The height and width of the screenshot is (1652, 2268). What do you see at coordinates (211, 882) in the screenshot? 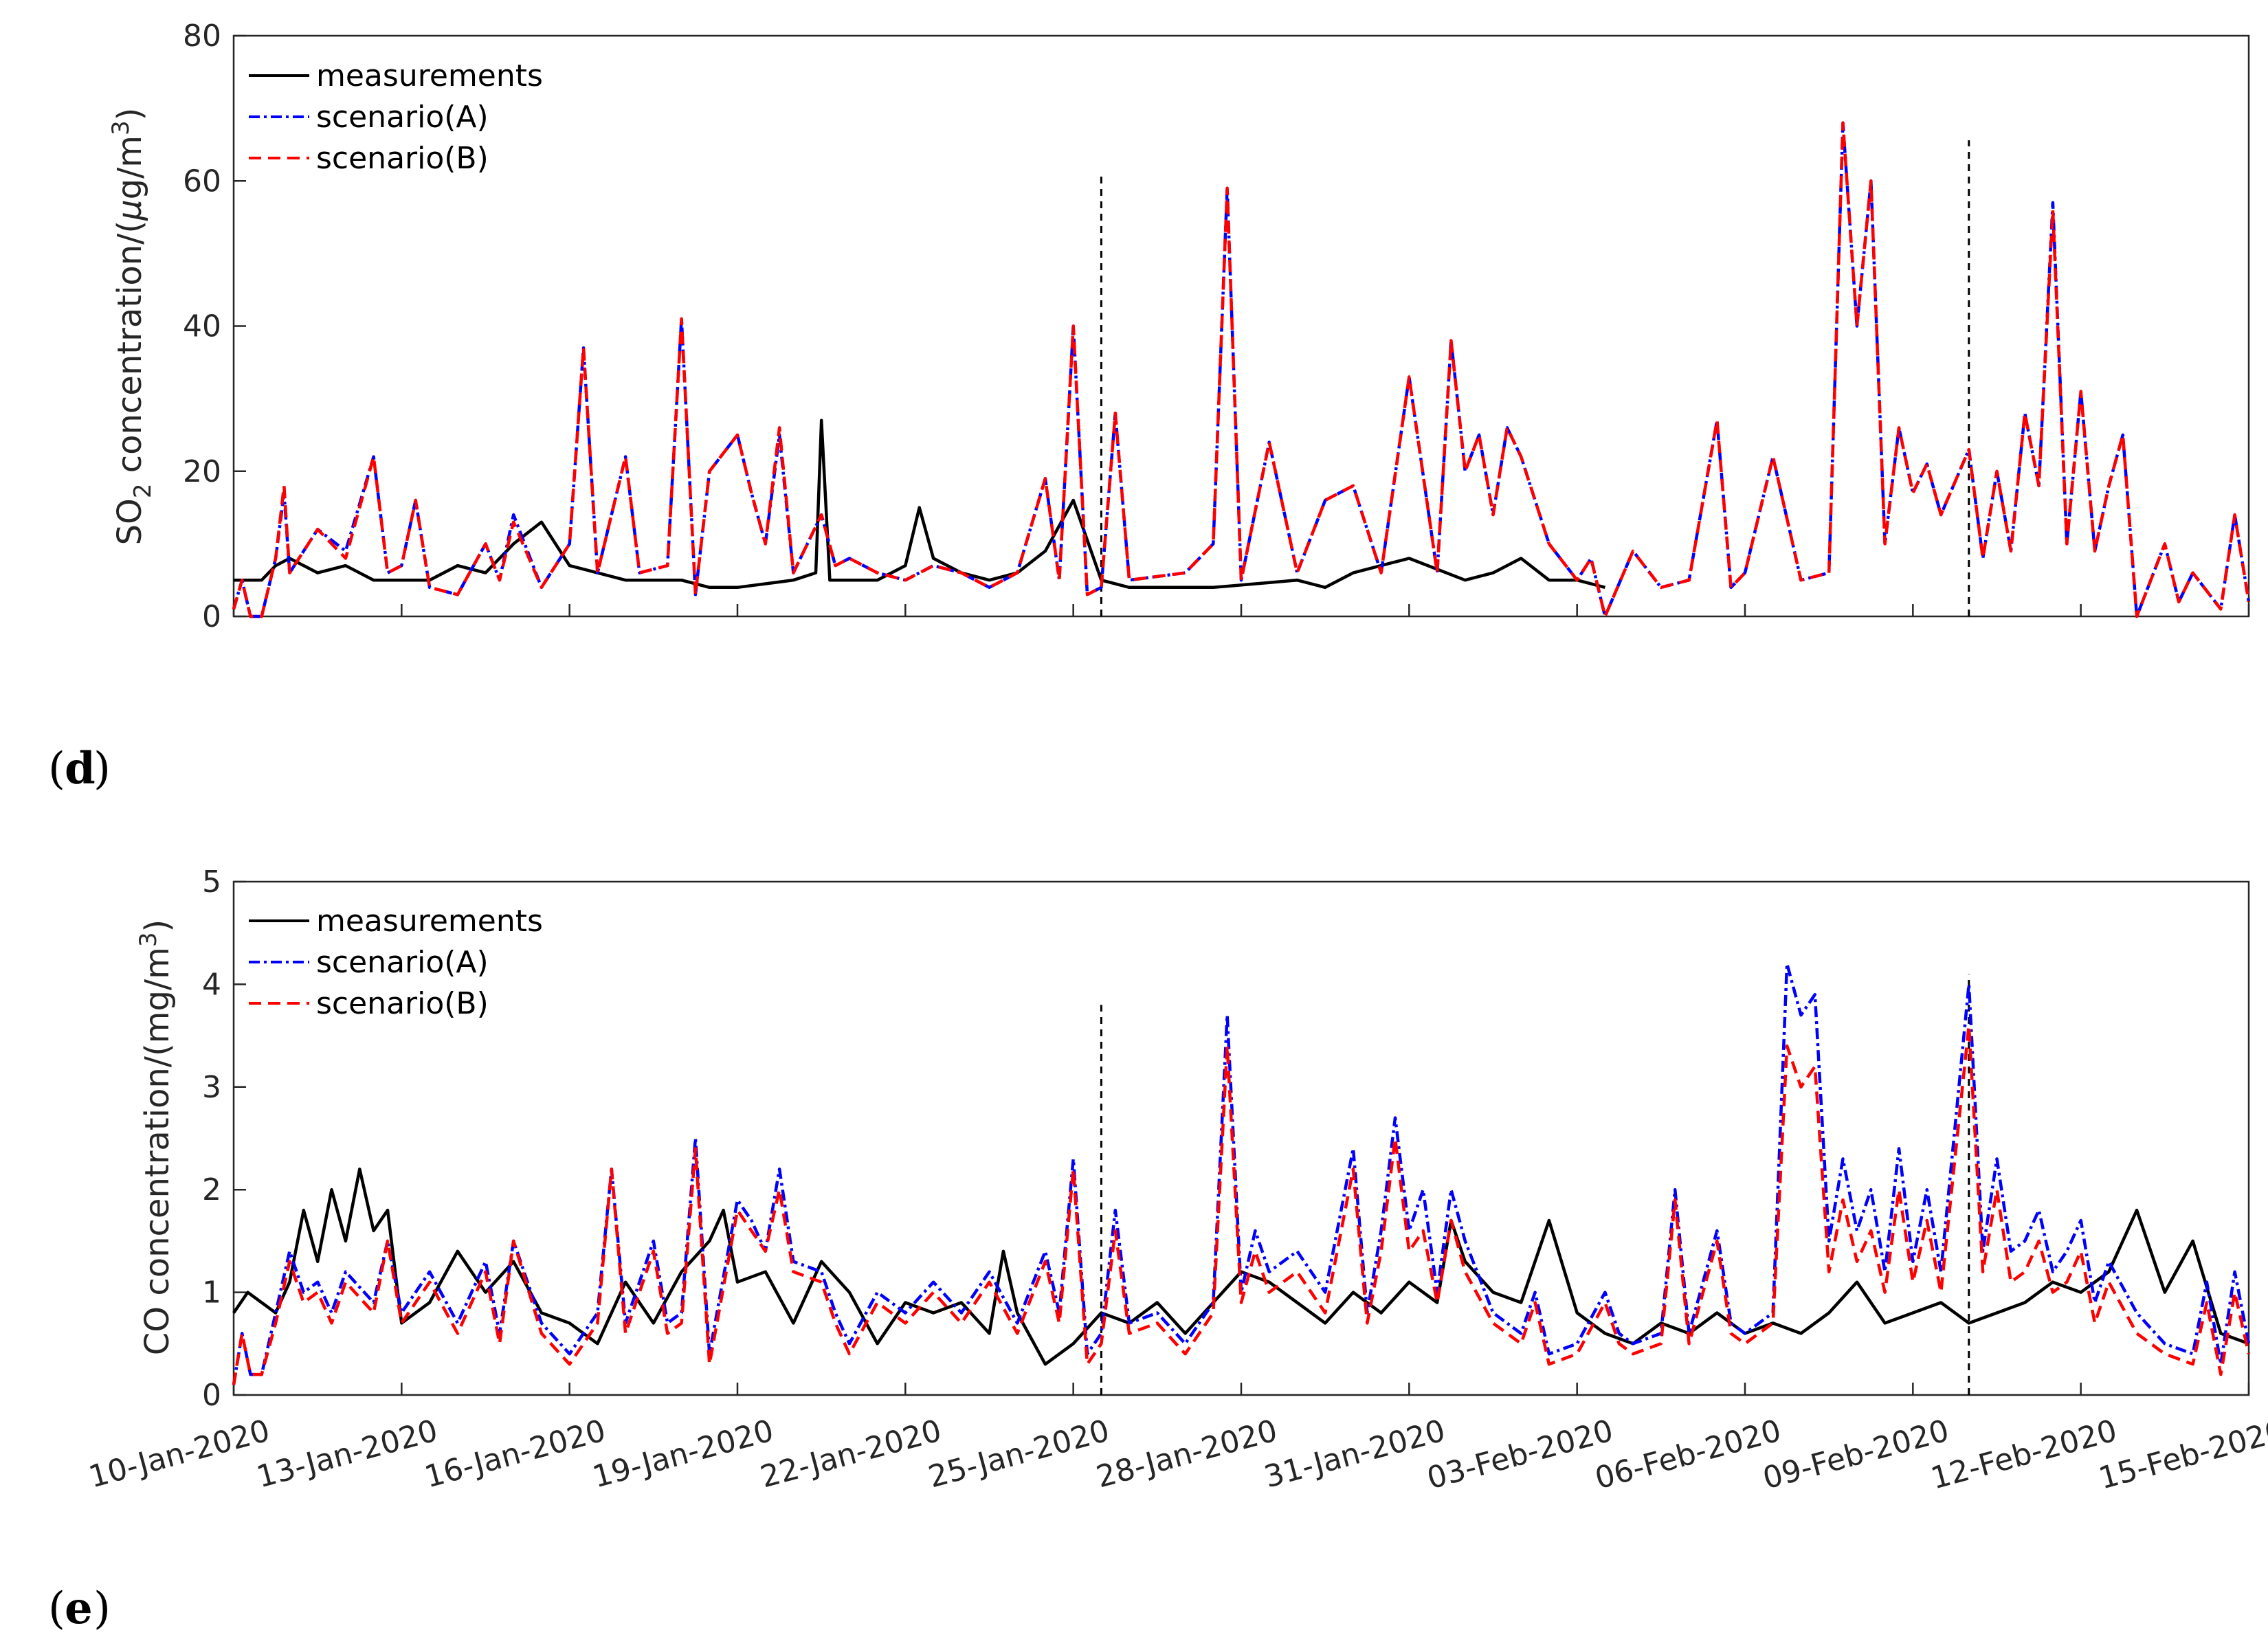
I see `ytick-label: 5` at bounding box center [211, 882].